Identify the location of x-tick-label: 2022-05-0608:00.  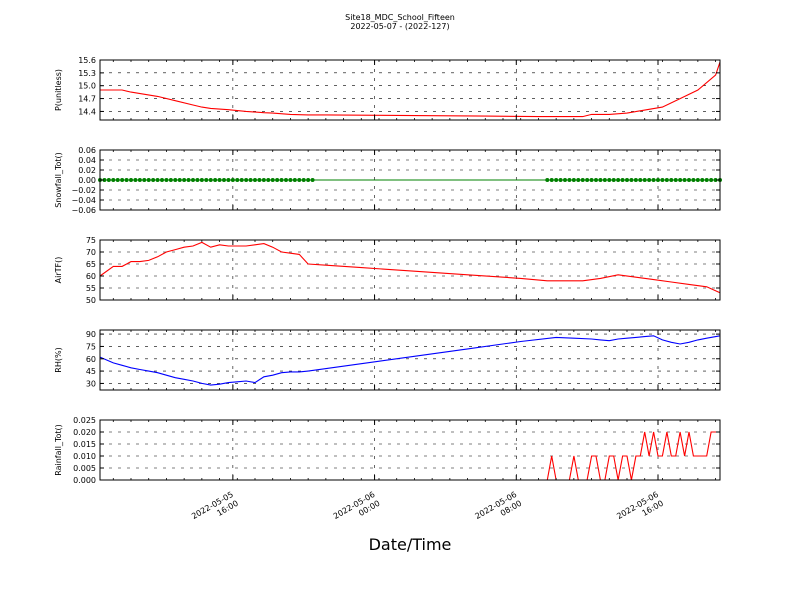
(499, 510).